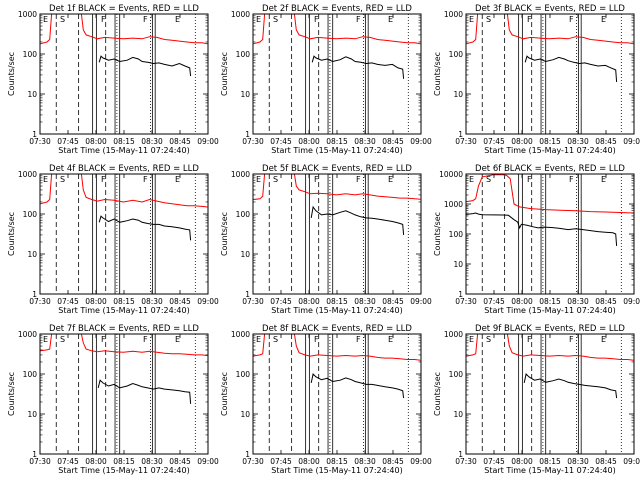 The width and height of the screenshot is (640, 480). I want to click on panel-title: Det 7f BLACK = Events, RED = LLD, so click(124, 329).